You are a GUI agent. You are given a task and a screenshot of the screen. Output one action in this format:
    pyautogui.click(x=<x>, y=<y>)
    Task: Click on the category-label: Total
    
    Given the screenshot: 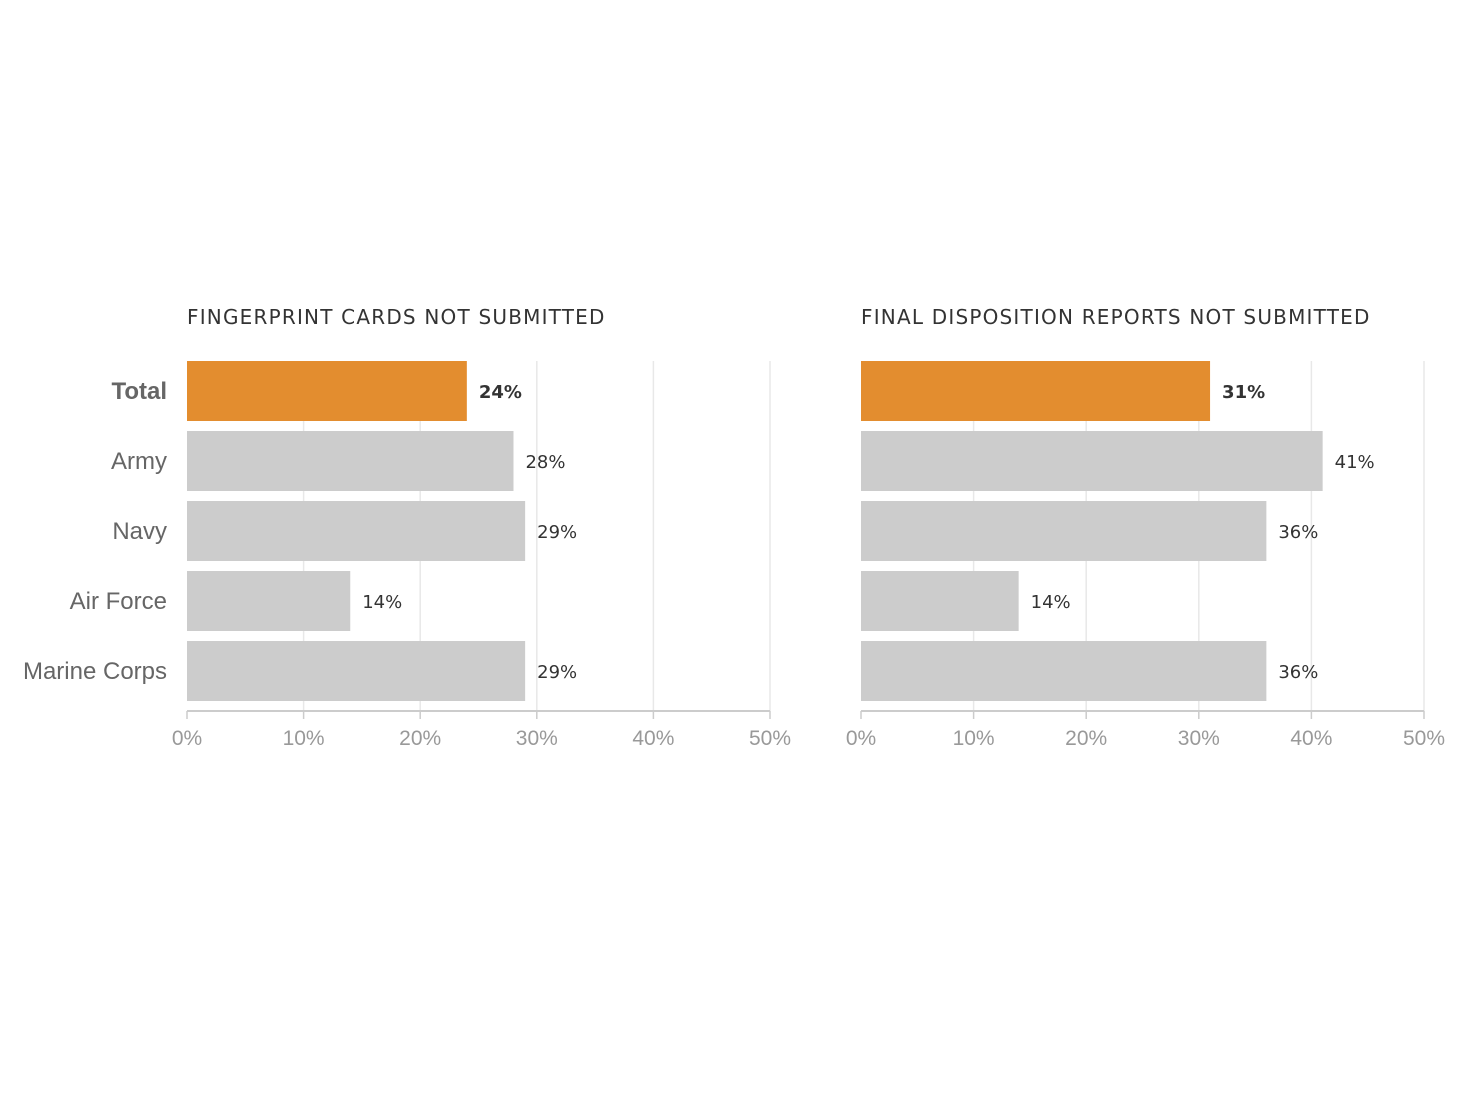 What is the action you would take?
    pyautogui.click(x=139, y=391)
    